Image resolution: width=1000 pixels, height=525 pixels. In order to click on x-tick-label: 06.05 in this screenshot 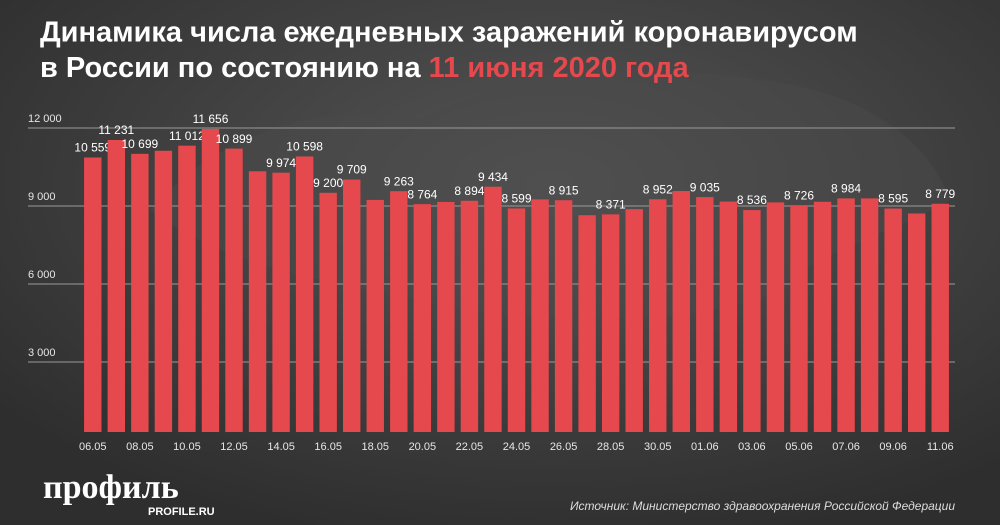, I will do `click(93, 447)`.